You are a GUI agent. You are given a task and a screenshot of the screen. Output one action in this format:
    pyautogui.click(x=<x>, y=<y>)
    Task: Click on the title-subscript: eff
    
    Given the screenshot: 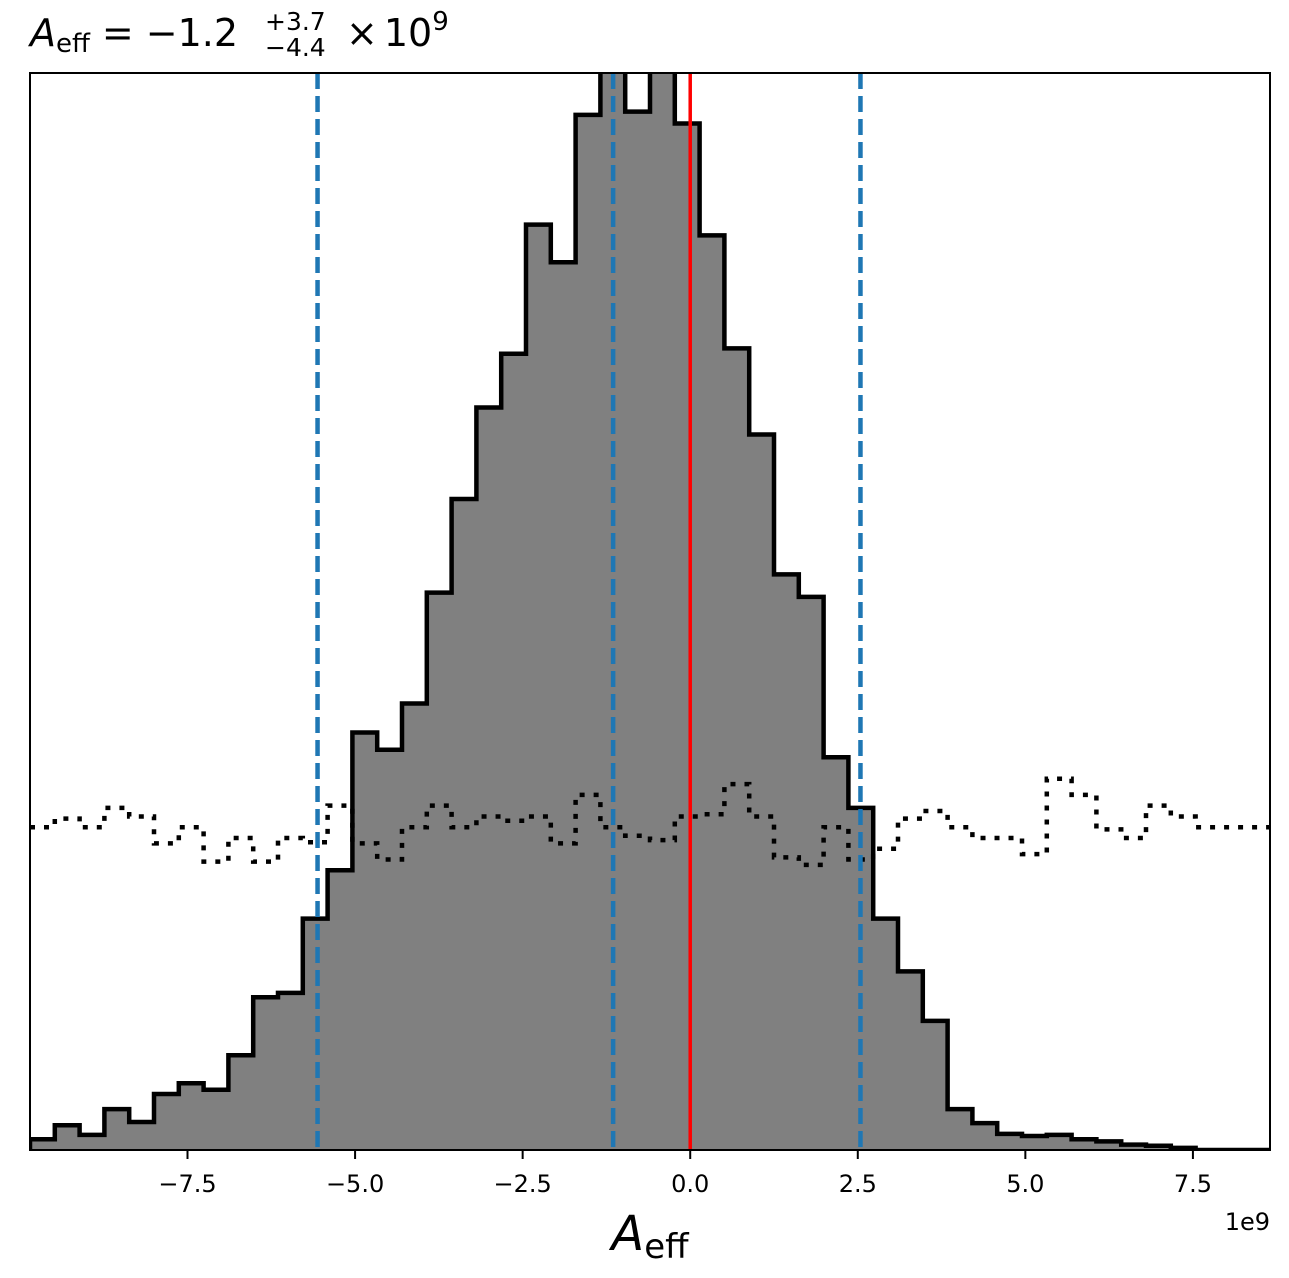 What is the action you would take?
    pyautogui.click(x=73, y=44)
    